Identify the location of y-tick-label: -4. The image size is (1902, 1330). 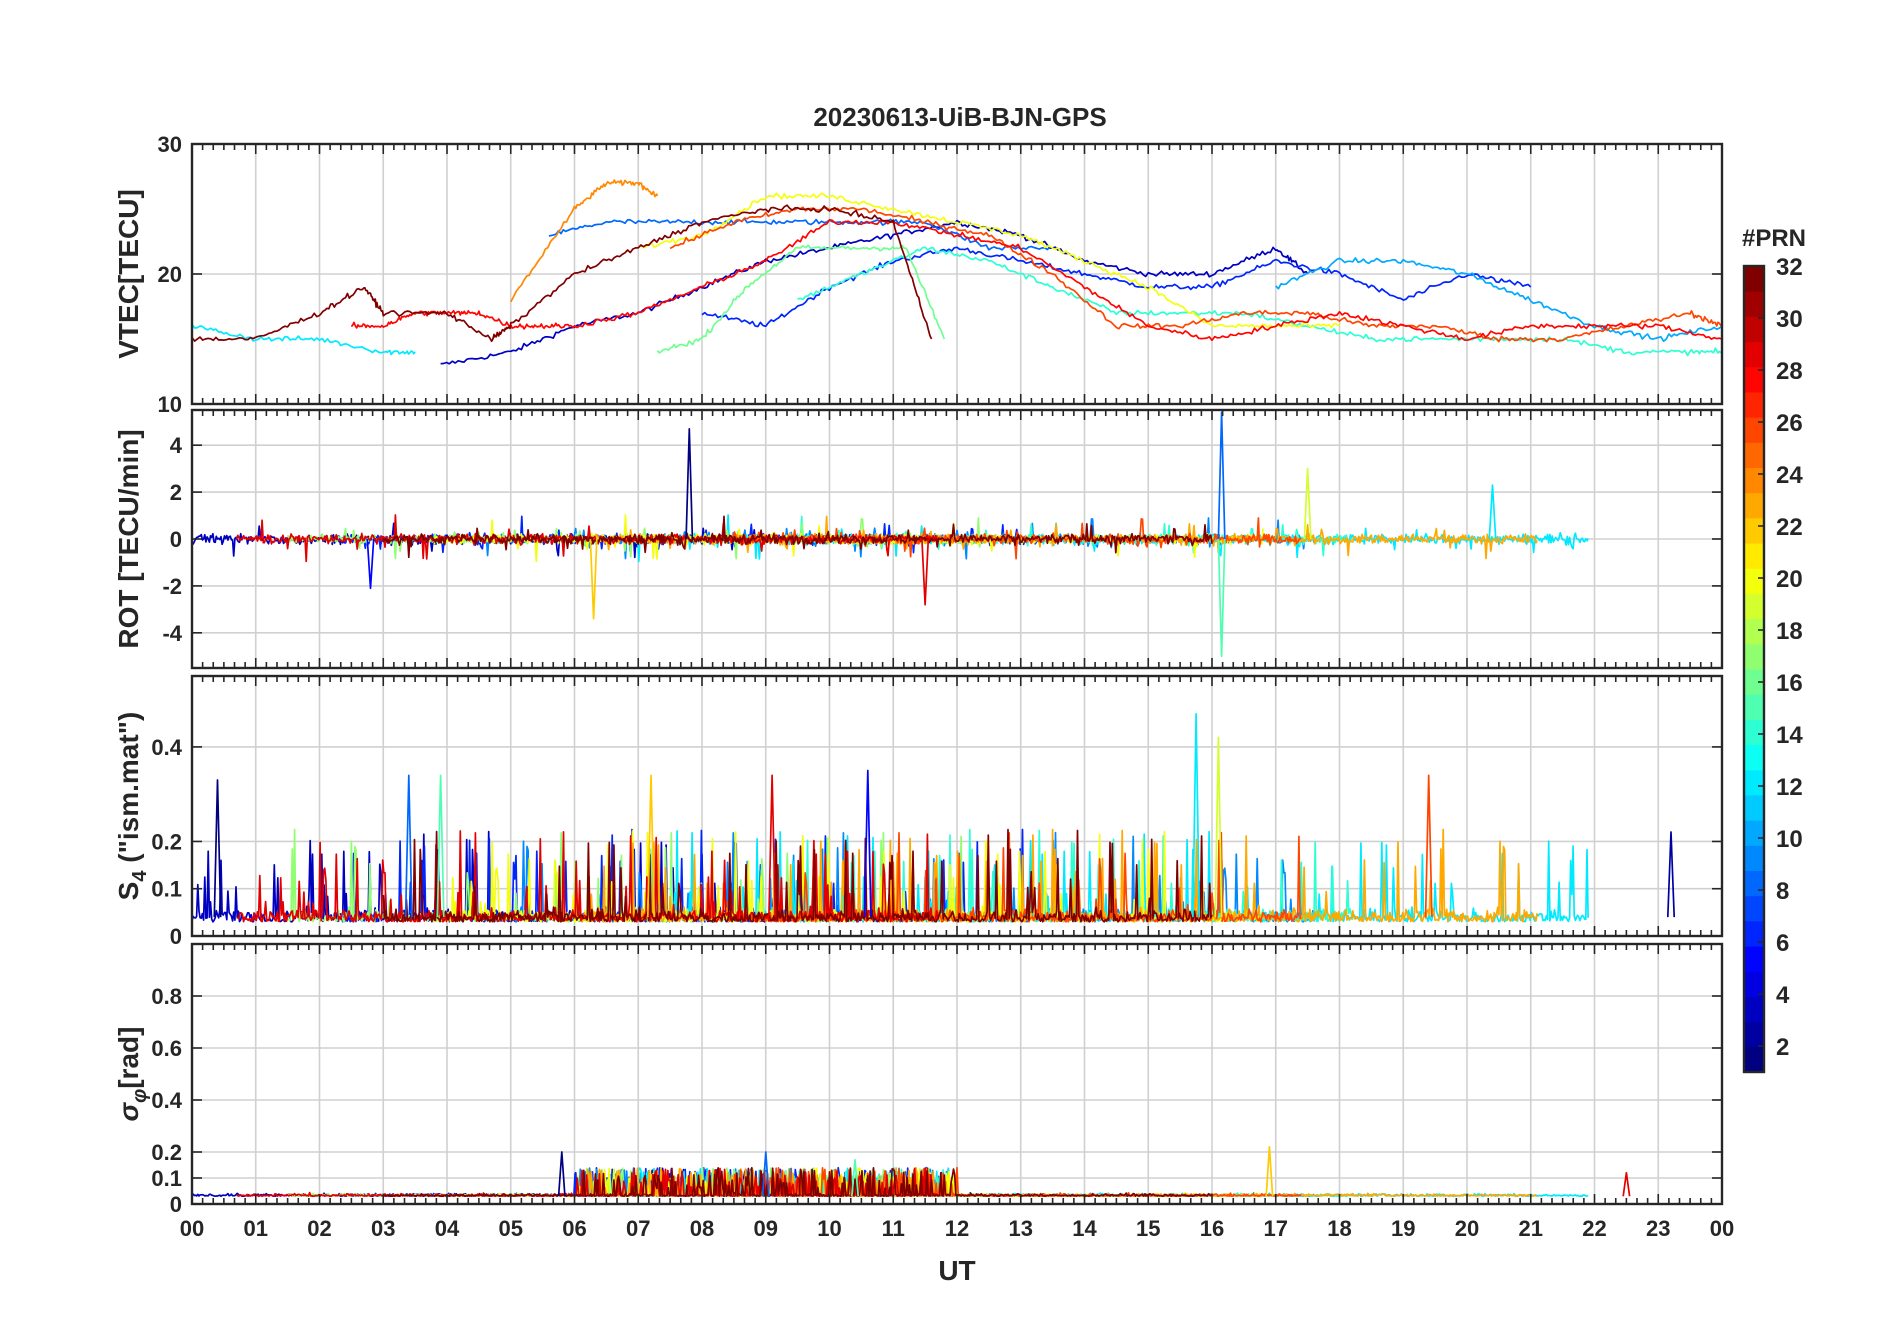
(172, 633).